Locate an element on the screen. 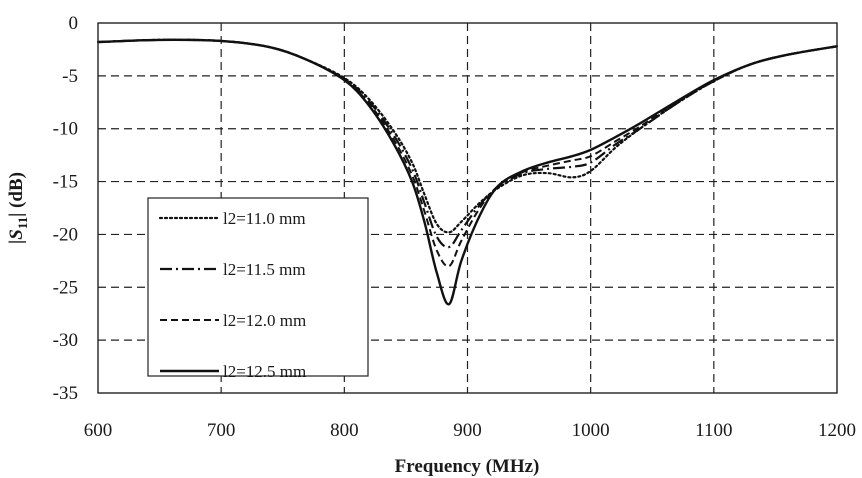 This screenshot has height=478, width=862. y-tick-label: -20 is located at coordinates (65, 234).